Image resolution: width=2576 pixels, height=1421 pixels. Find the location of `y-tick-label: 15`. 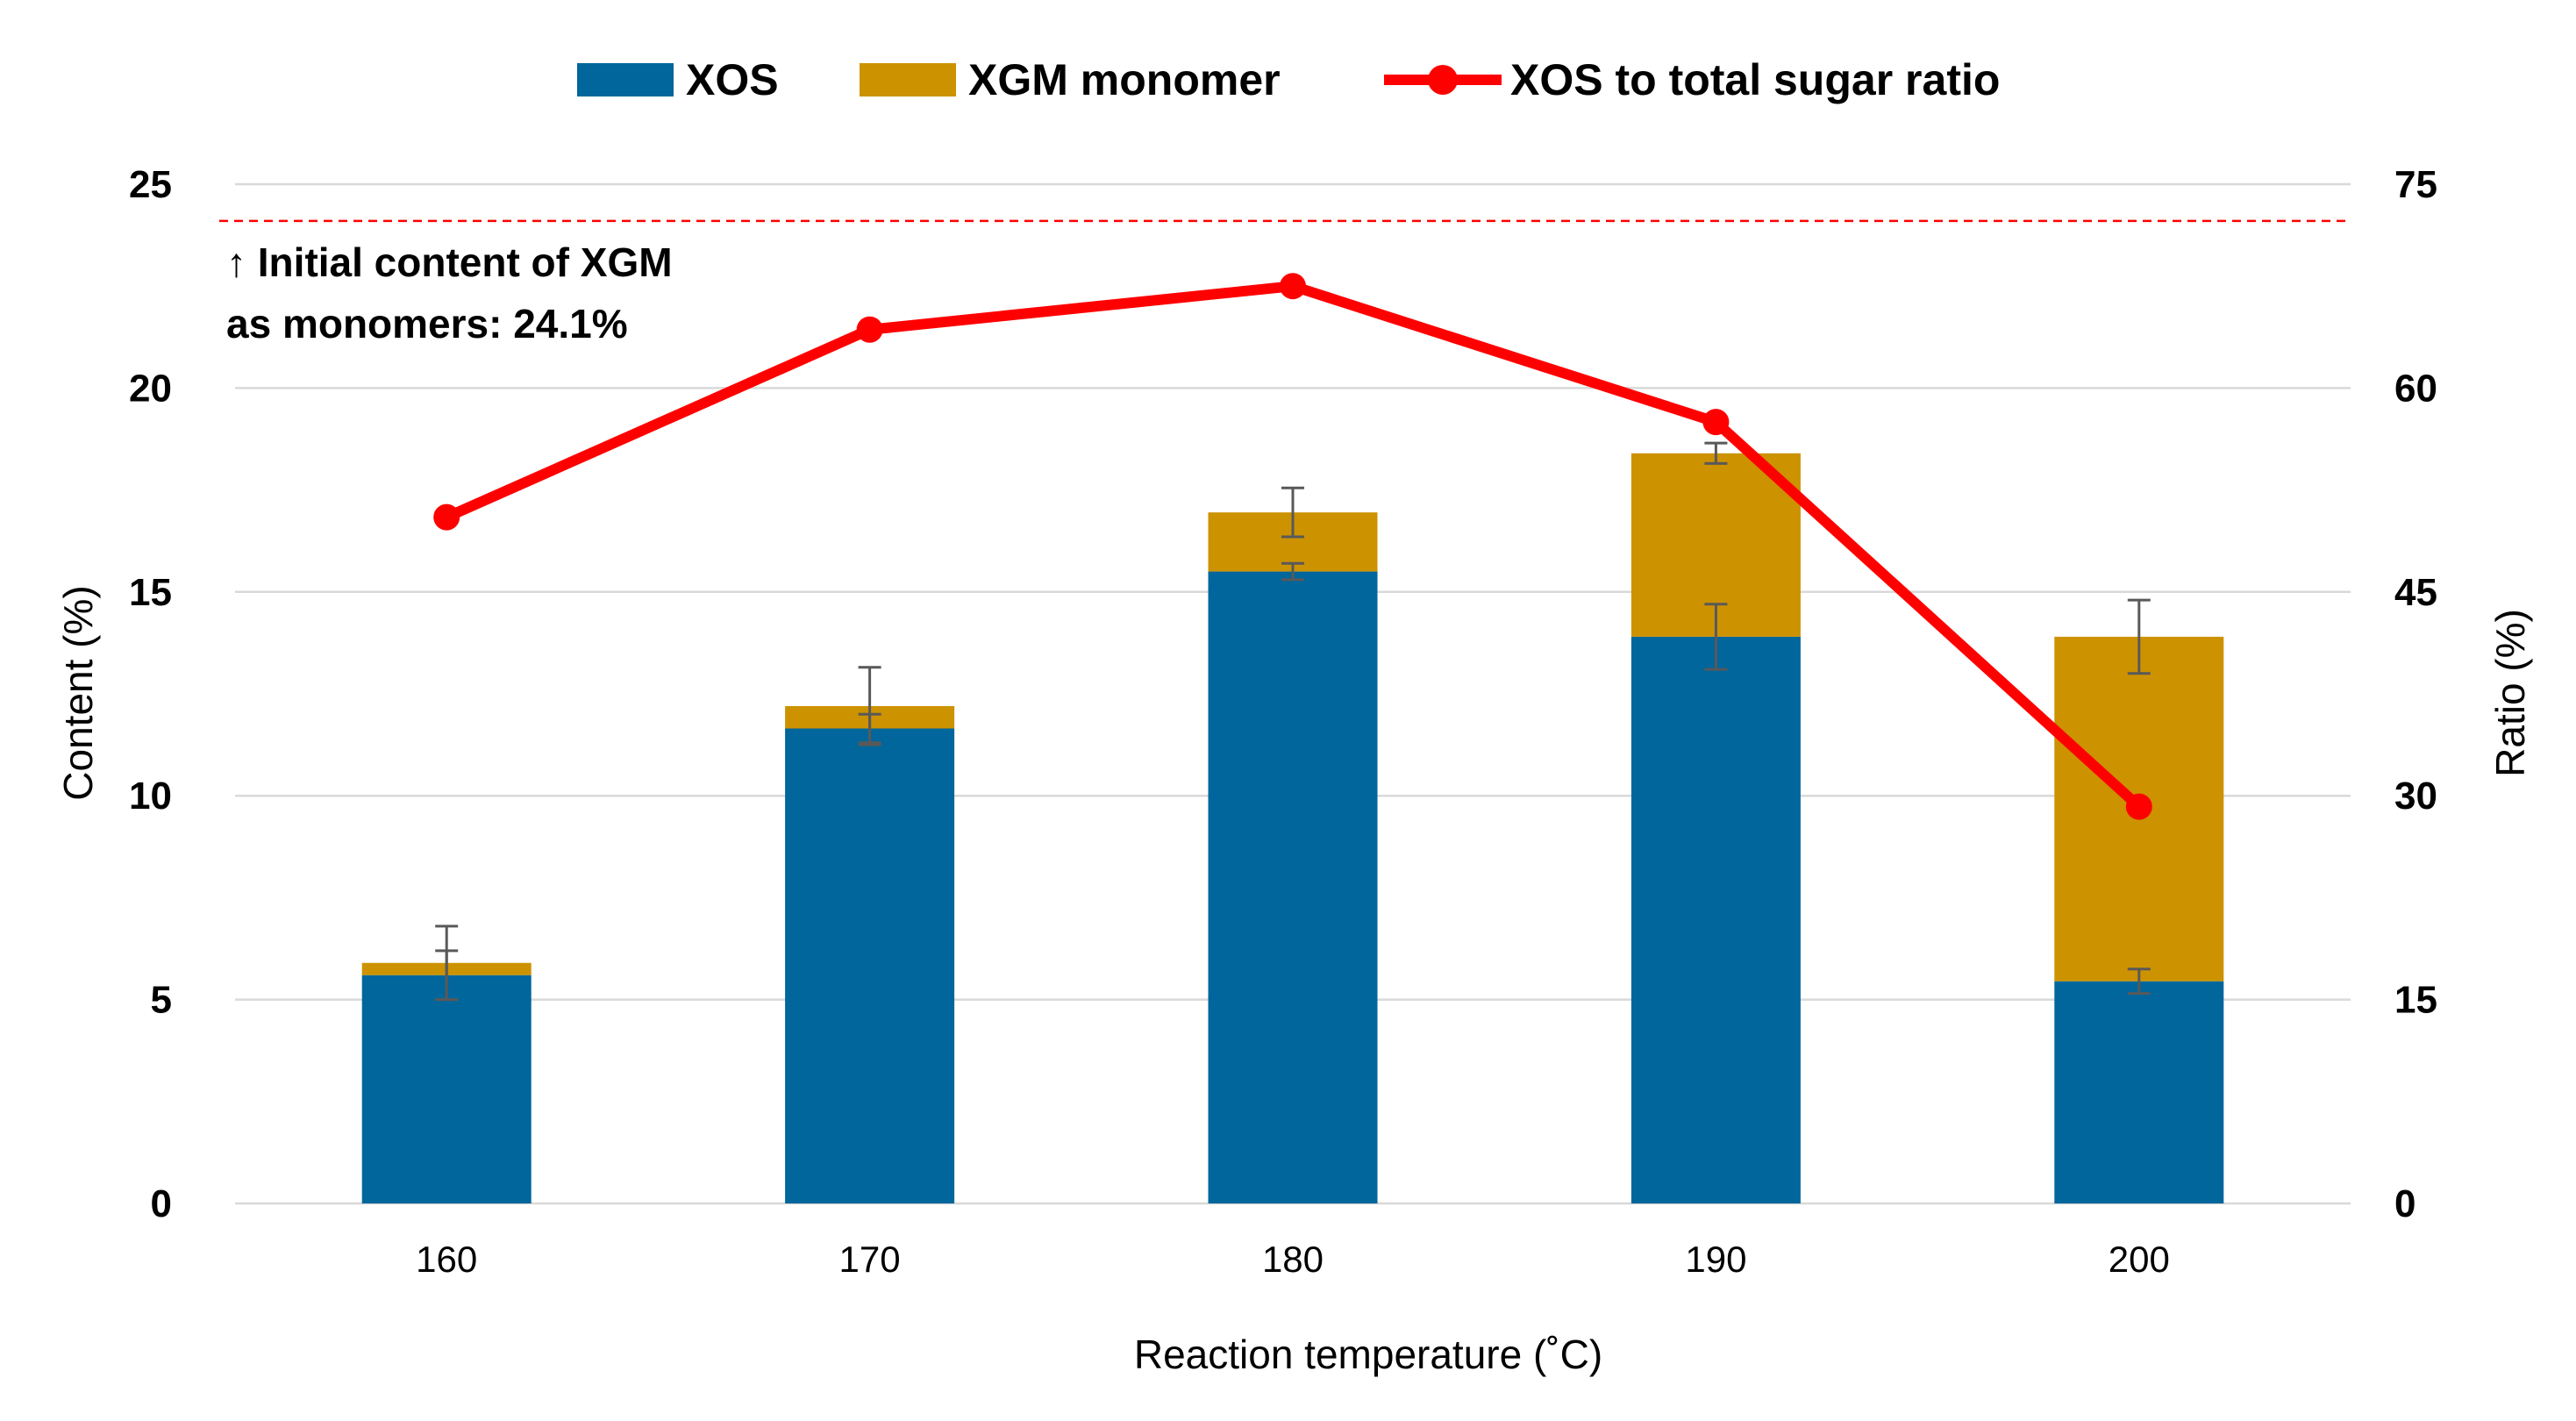

y-tick-label: 15 is located at coordinates (150, 592).